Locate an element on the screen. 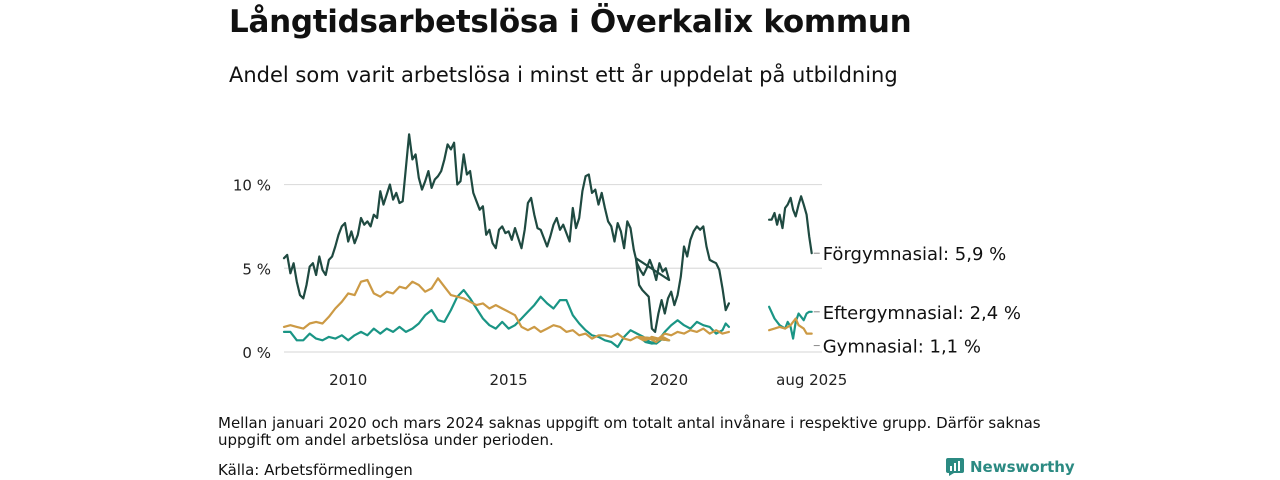  series-line-gymnasial is located at coordinates (506, 310).